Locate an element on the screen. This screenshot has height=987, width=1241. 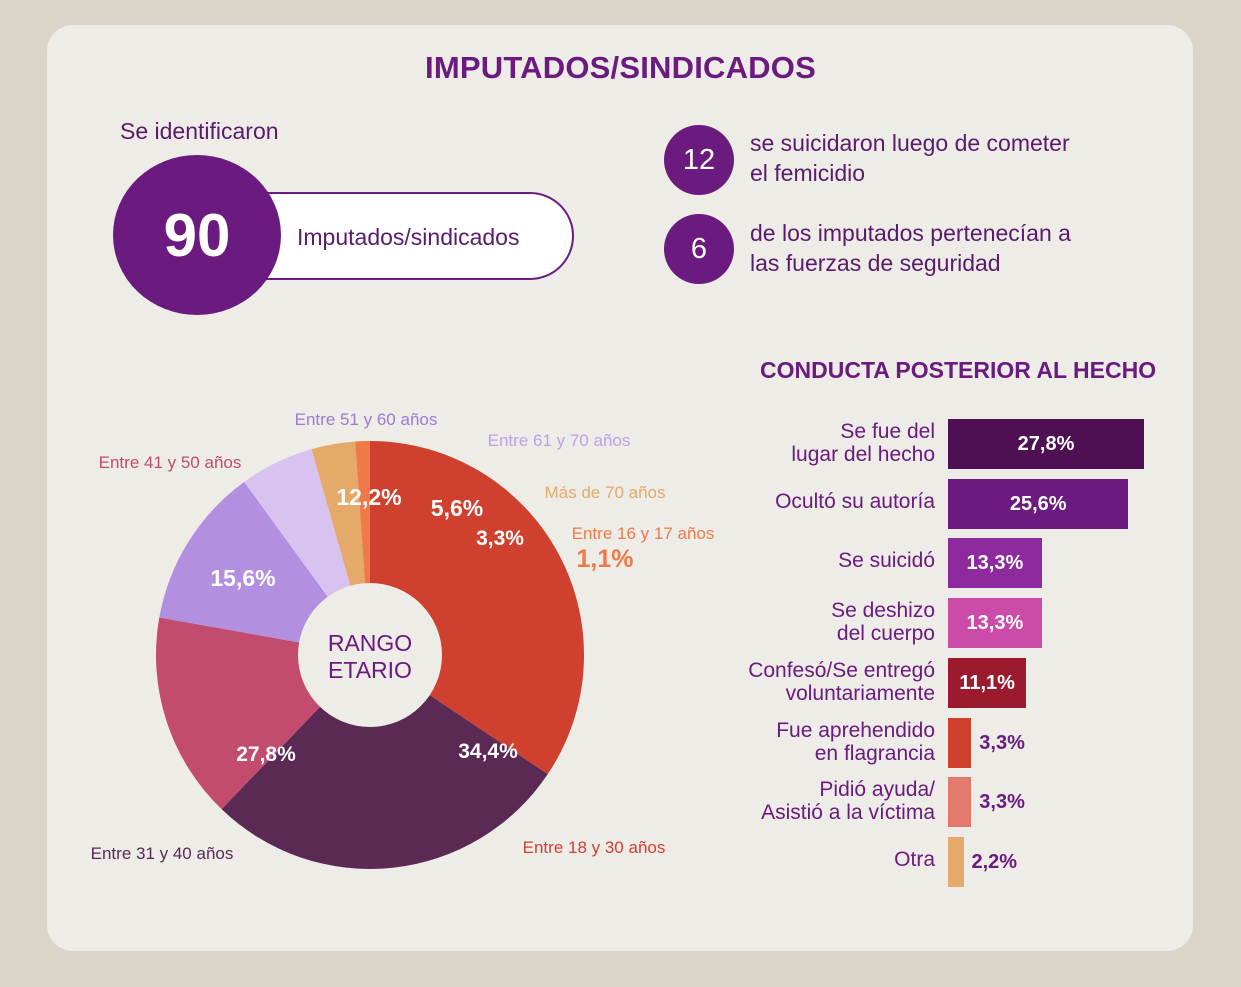
bar-category-label: Fue aprehendido en flagrancia is located at coordinates (815, 742).